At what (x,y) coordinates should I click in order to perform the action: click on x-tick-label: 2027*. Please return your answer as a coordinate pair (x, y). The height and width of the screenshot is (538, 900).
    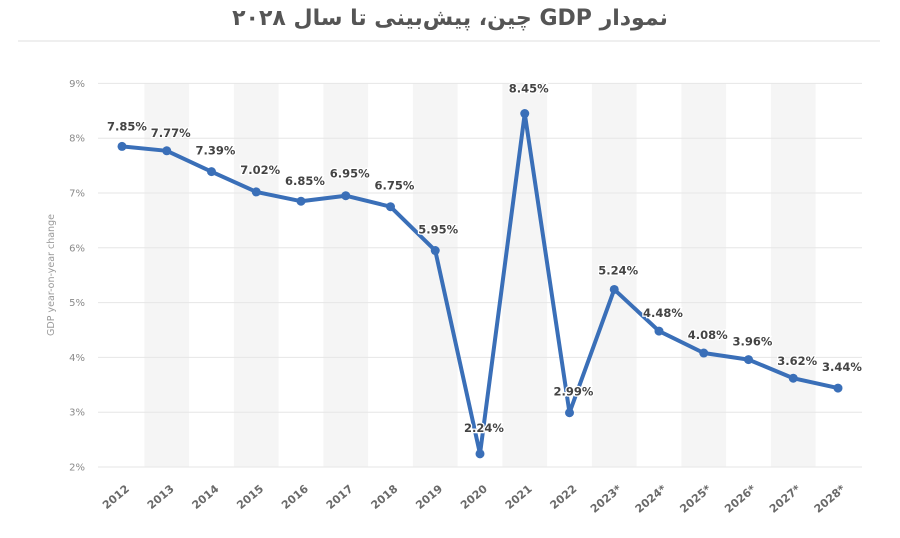
    Looking at the image, I should click on (785, 498).